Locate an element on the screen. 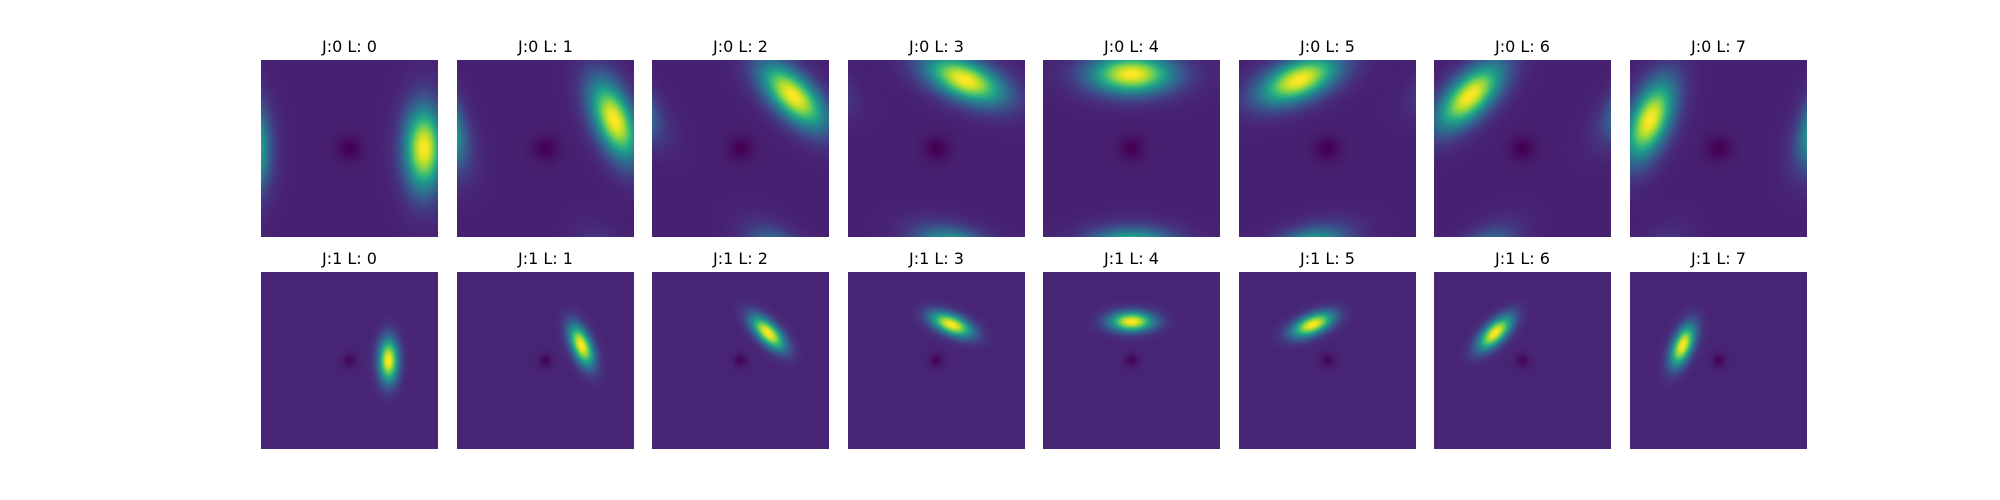 This screenshot has width=2000, height=500. filter-panel: J:0 L: 2 is located at coordinates (740, 137).